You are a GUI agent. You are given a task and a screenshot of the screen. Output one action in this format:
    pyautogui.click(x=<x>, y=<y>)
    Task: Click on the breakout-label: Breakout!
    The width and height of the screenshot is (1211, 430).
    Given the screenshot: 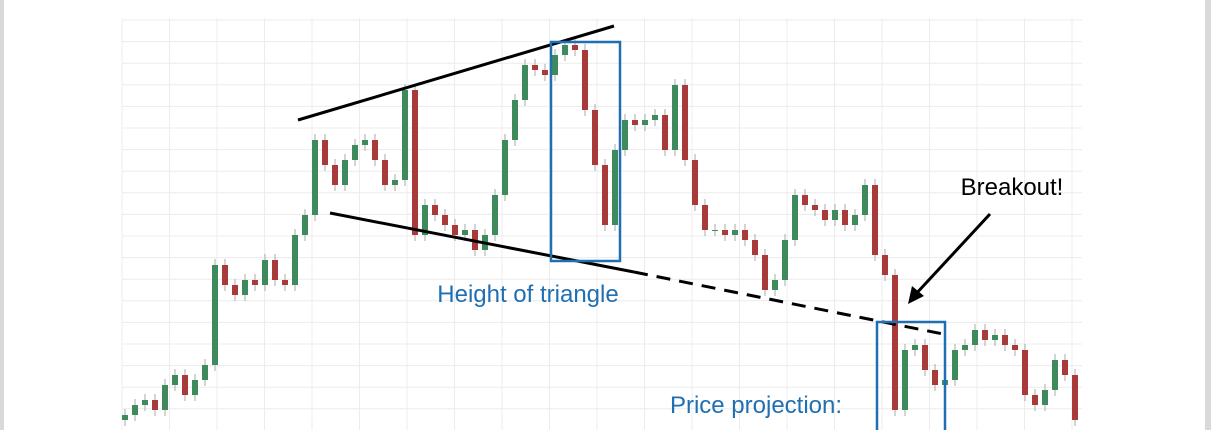 What is the action you would take?
    pyautogui.click(x=1012, y=187)
    